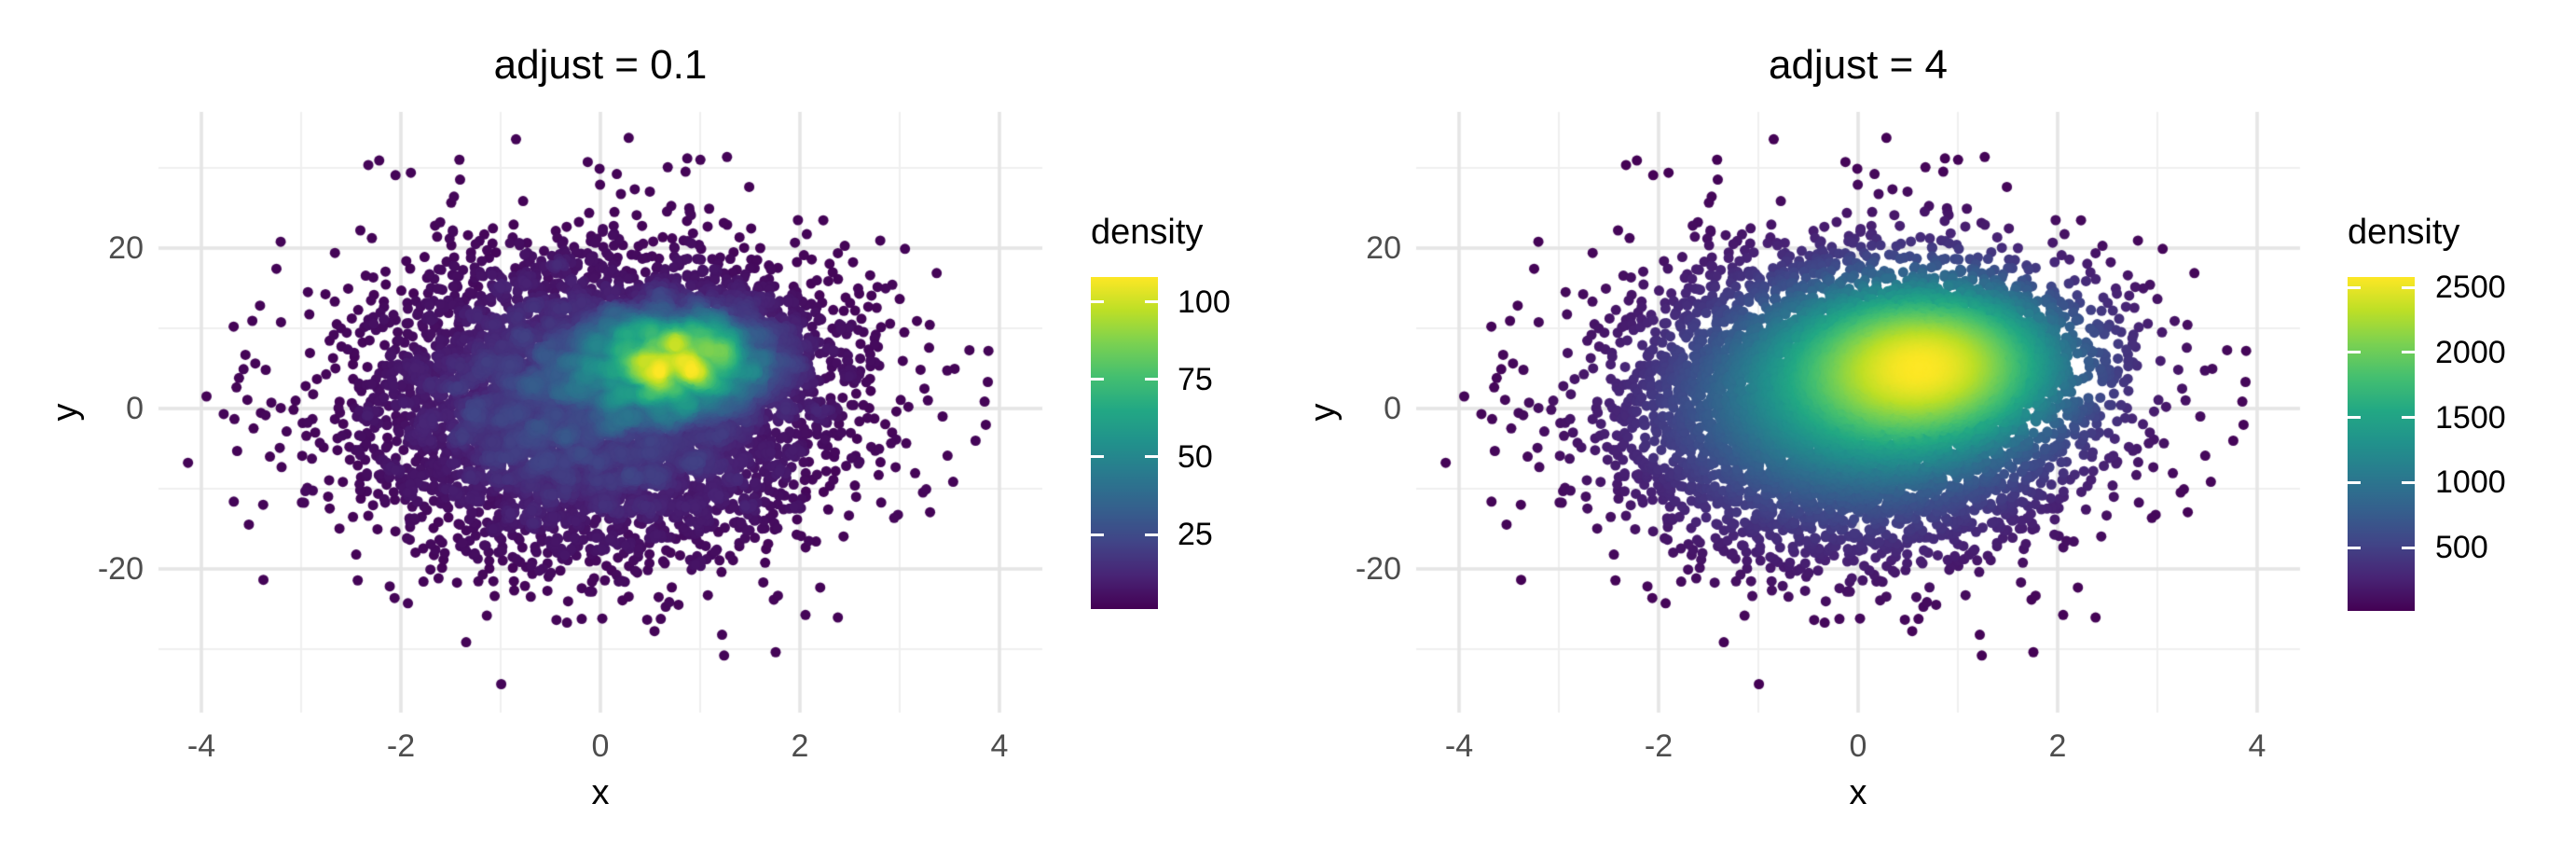 This screenshot has height=859, width=2576. What do you see at coordinates (1195, 456) in the screenshot?
I see `legend-tick-label: 50` at bounding box center [1195, 456].